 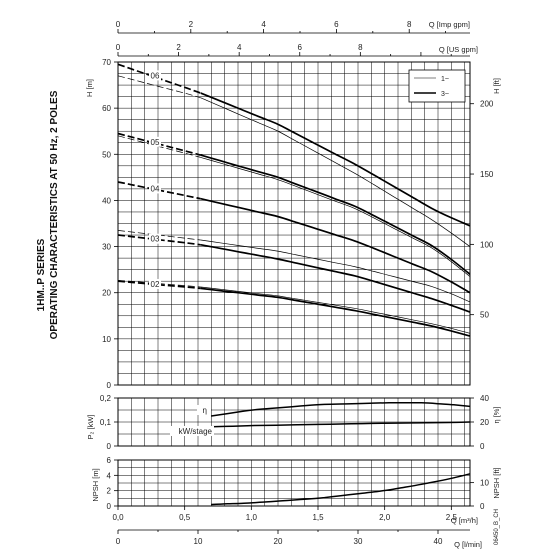 What do you see at coordinates (464, 520) in the screenshot?
I see `bottom-axis-1-label: Q [m³/h]` at bounding box center [464, 520].